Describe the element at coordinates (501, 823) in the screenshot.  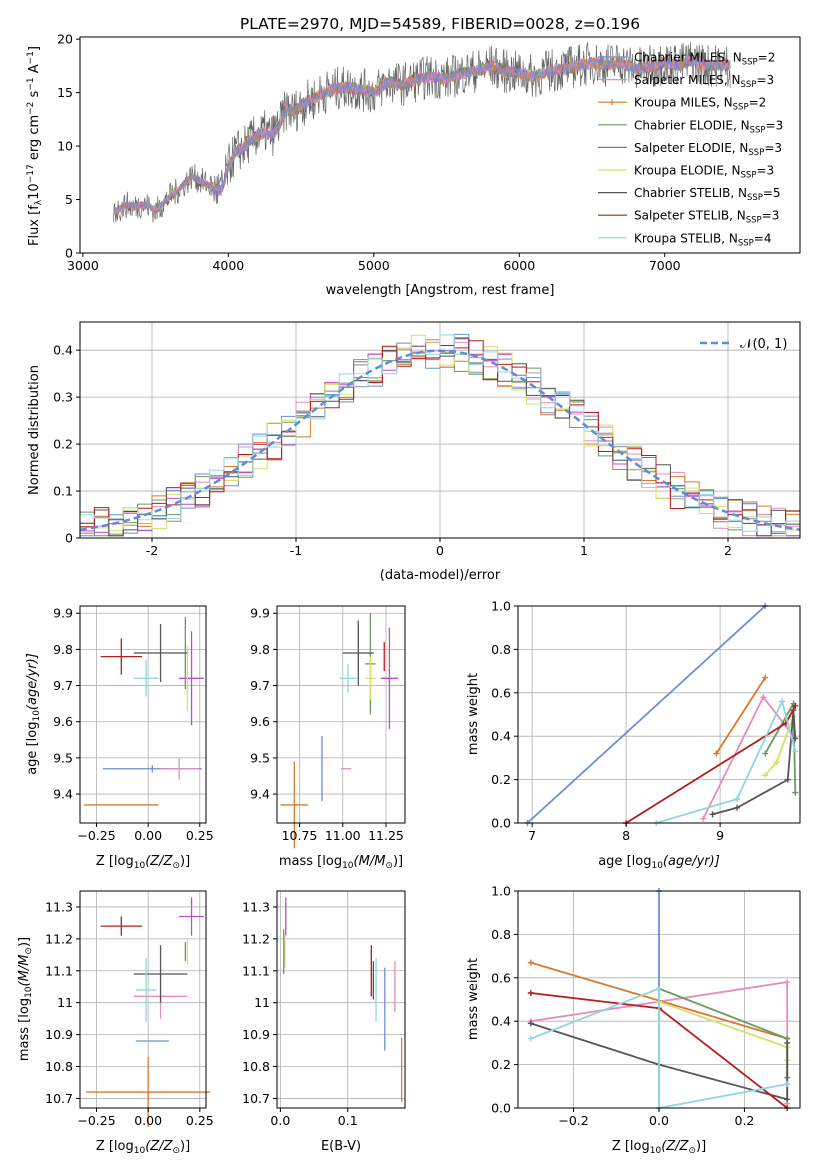
I see `y-tick-label: 0.0` at that location.